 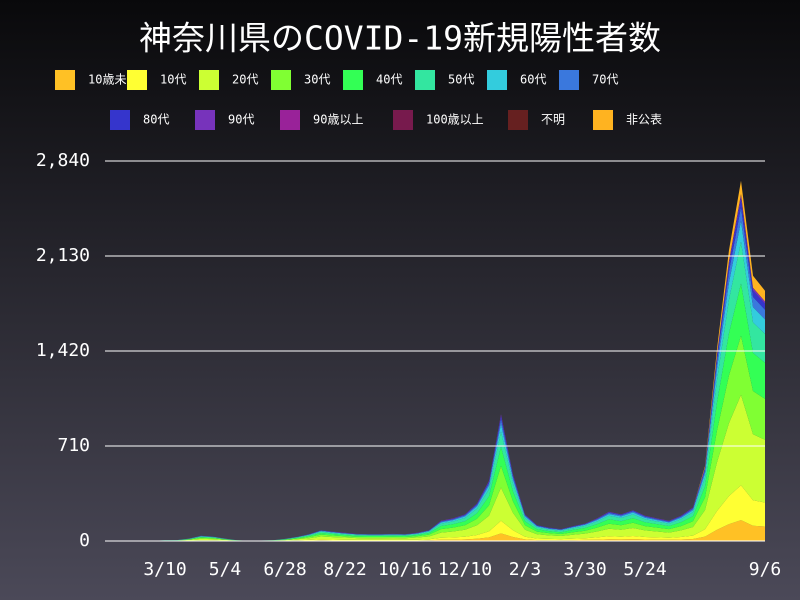 I want to click on x-tick-label: 3/10, so click(x=164, y=569).